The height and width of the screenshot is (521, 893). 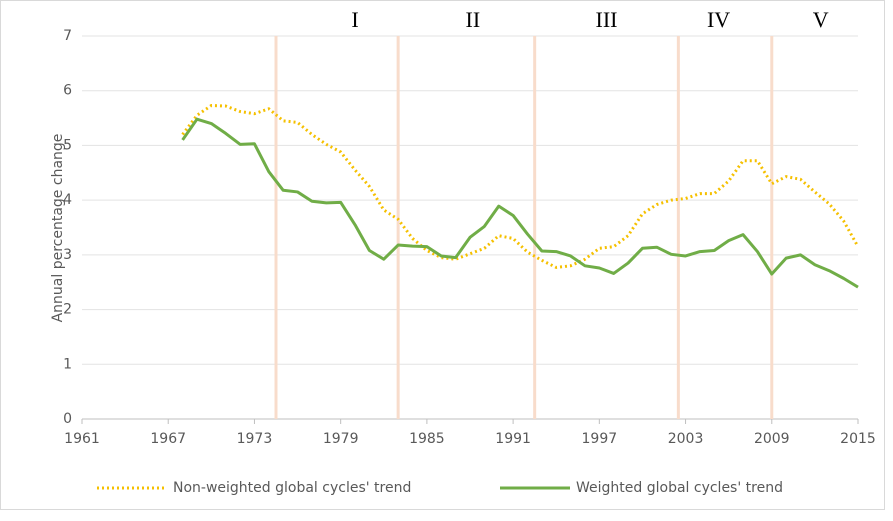 I want to click on y-tick-label: 3, so click(x=67, y=255).